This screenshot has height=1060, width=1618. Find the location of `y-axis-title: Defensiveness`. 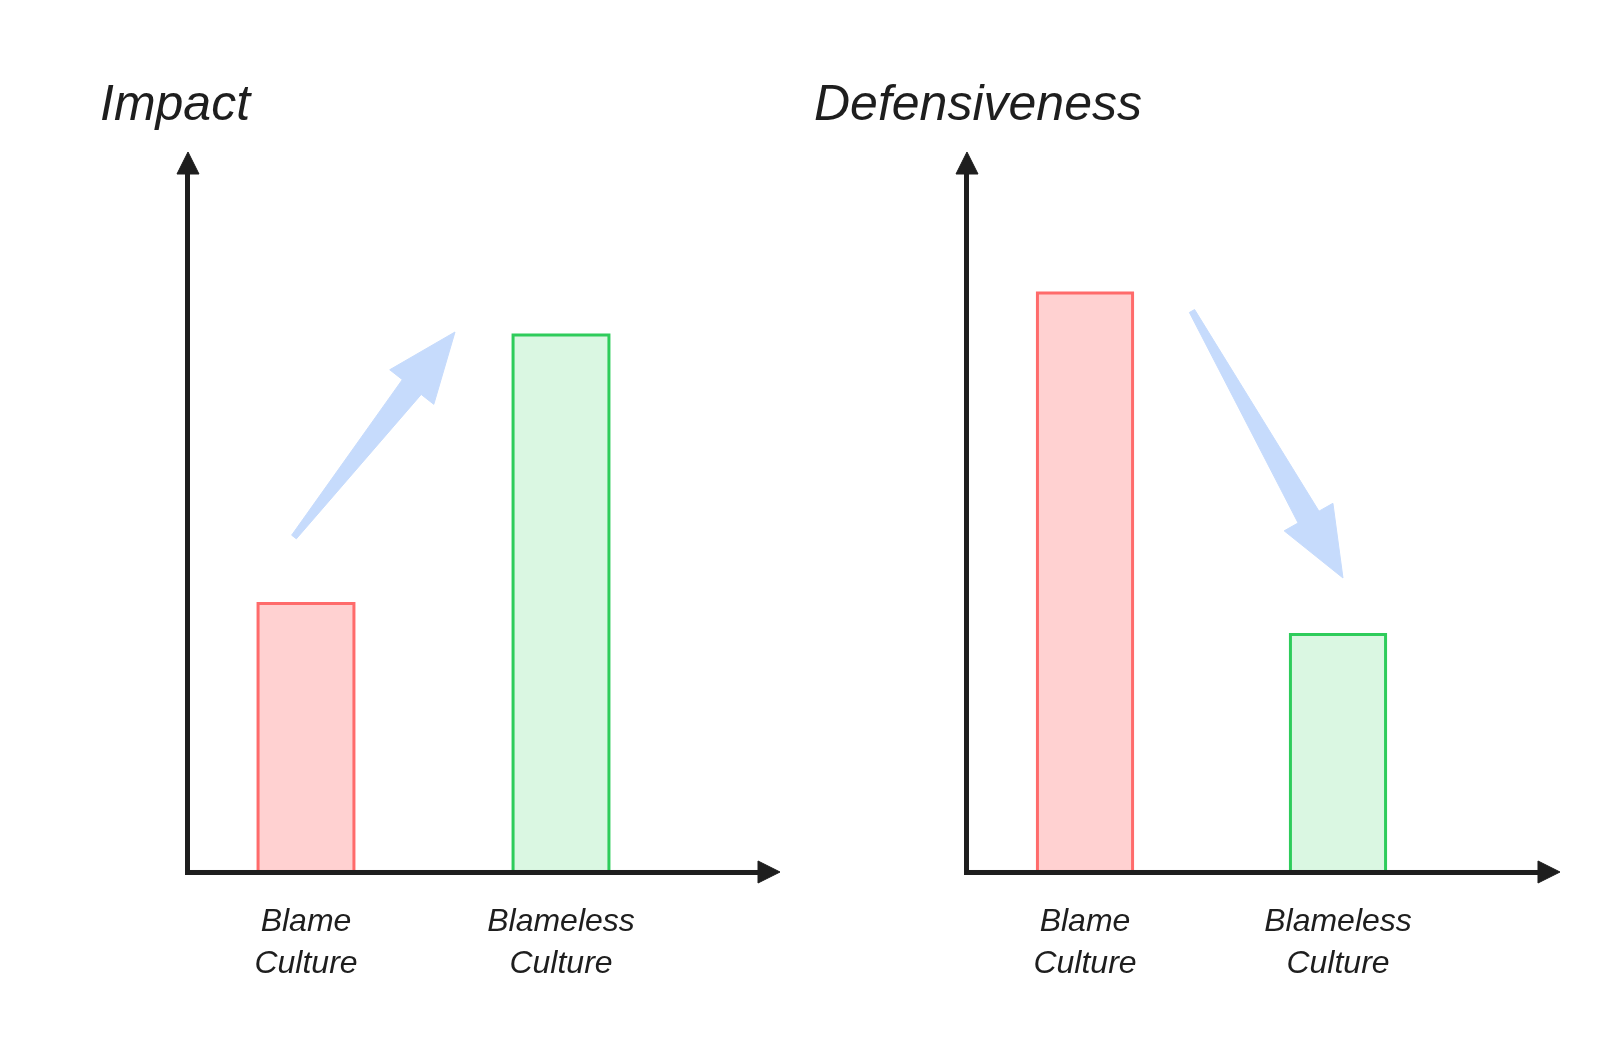

y-axis-title: Defensiveness is located at coordinates (978, 103).